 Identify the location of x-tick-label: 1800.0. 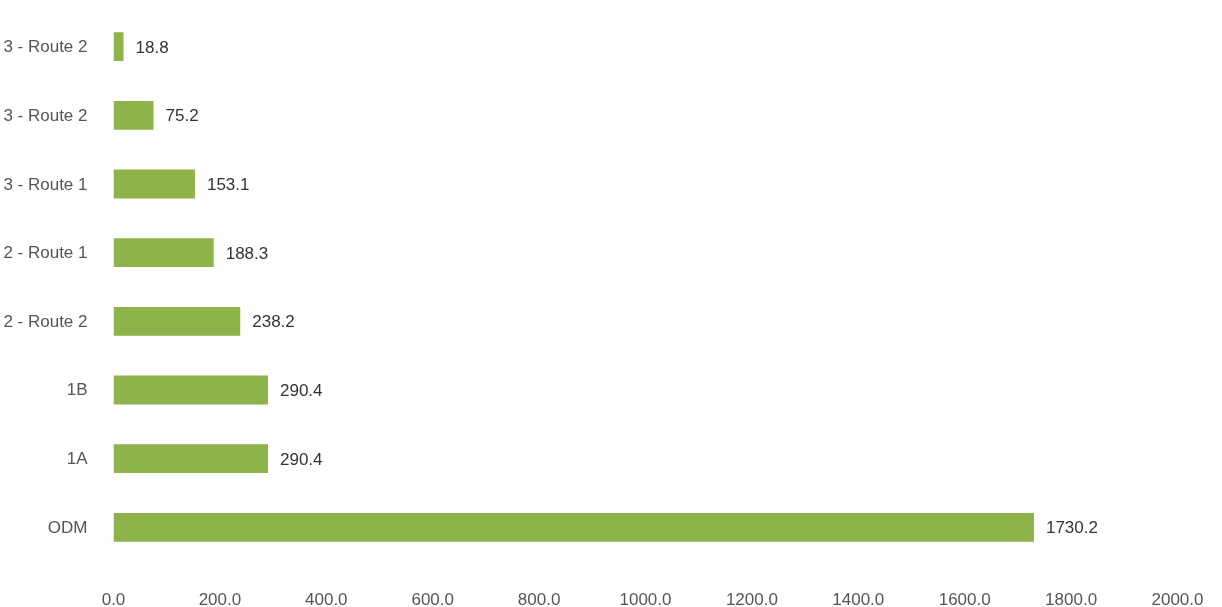
(1071, 598).